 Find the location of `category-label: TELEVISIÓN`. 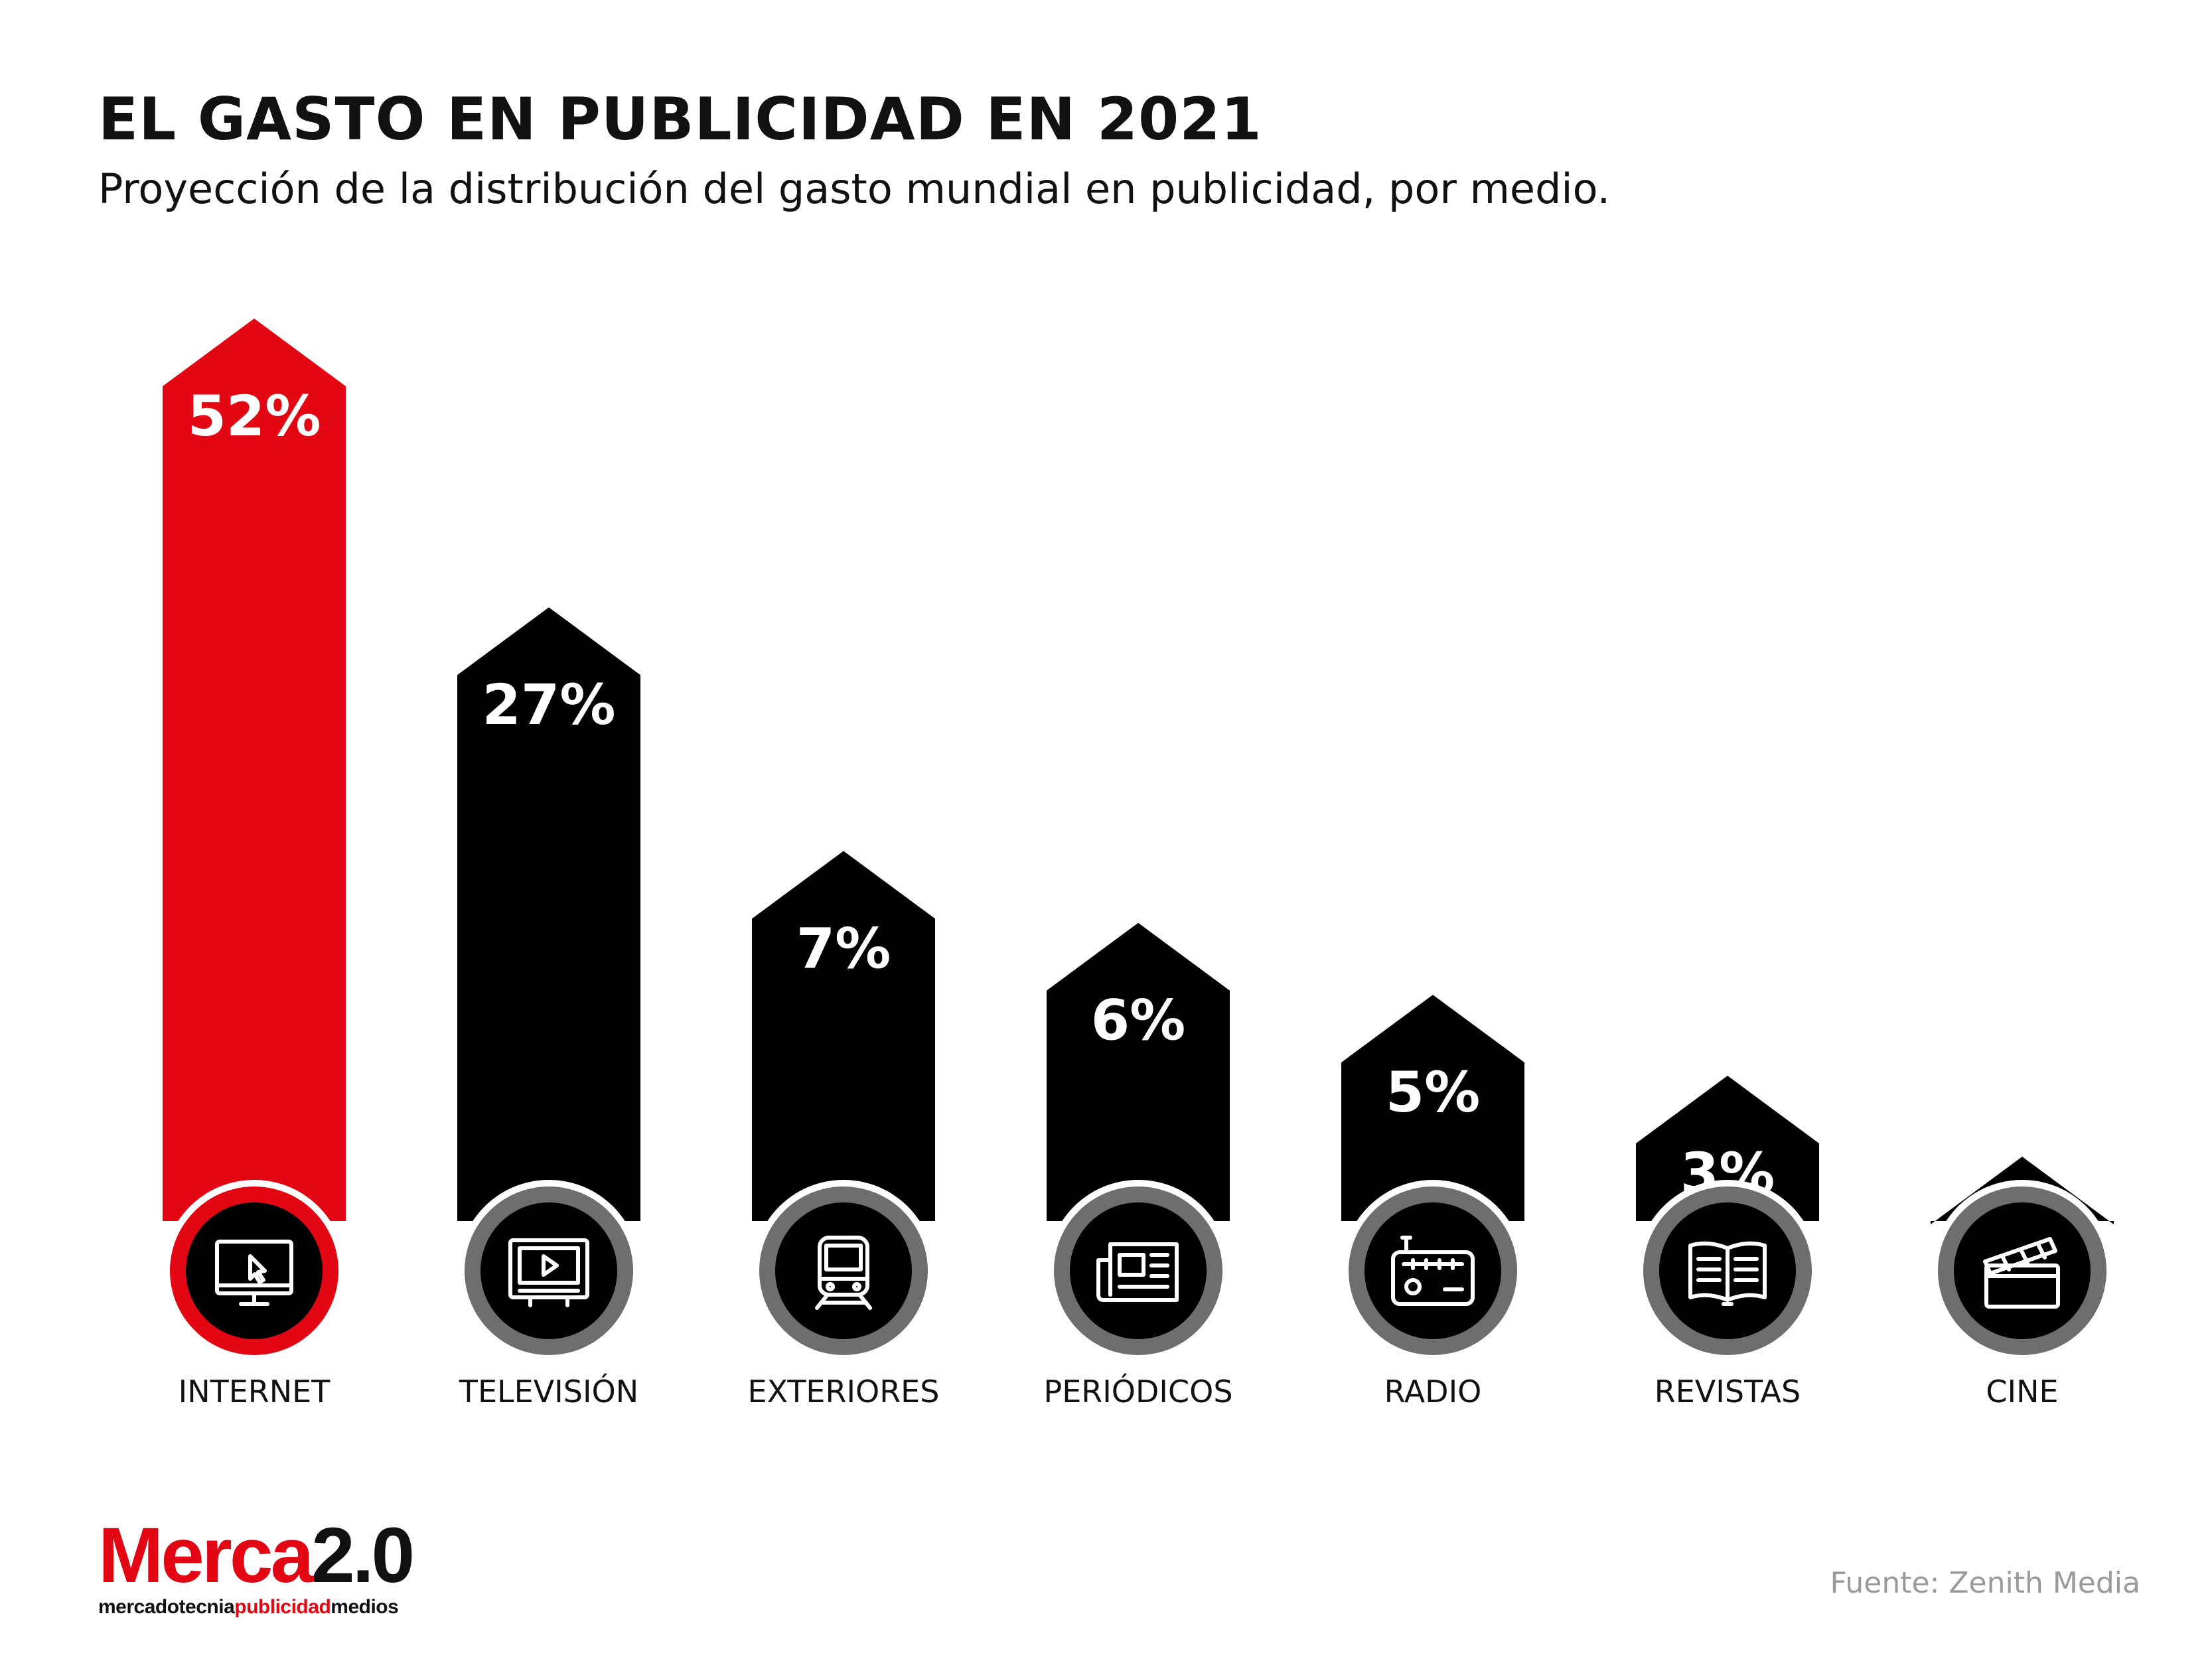

category-label: TELEVISIÓN is located at coordinates (548, 1391).